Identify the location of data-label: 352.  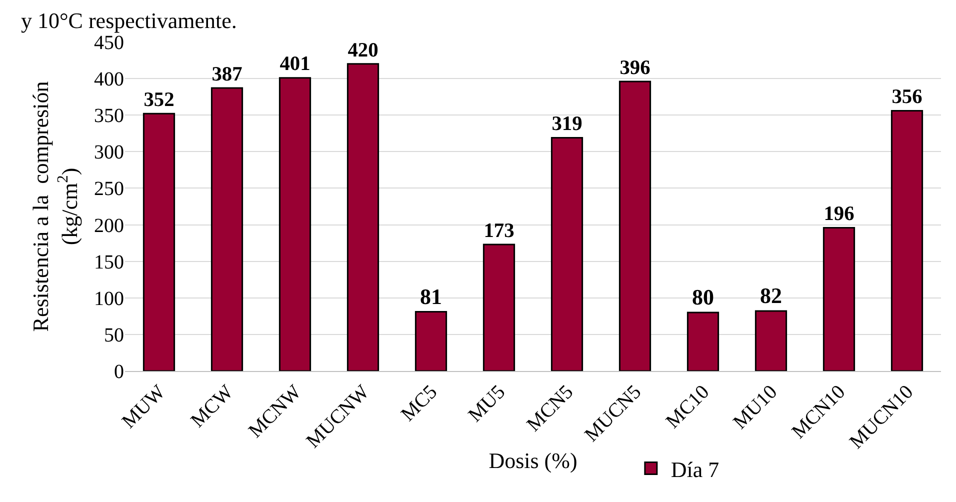
(159, 100).